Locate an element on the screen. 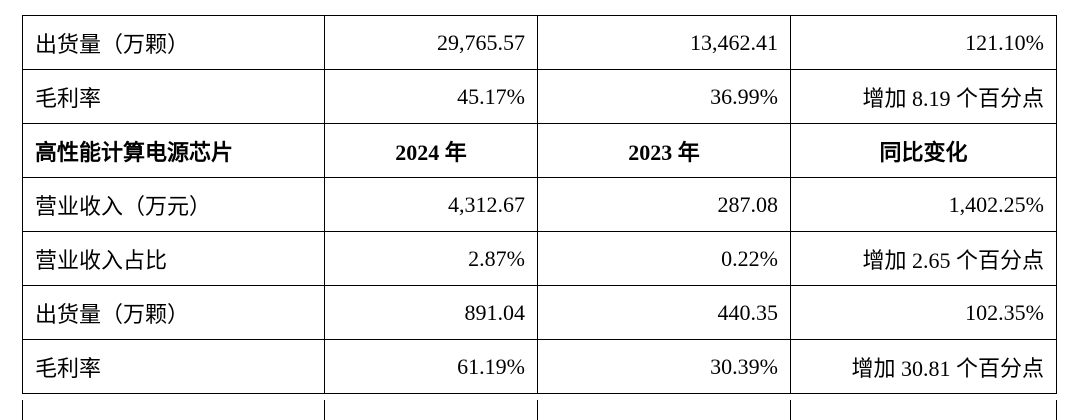 The height and width of the screenshot is (420, 1080). table-cell: 2023 年 is located at coordinates (664, 150).